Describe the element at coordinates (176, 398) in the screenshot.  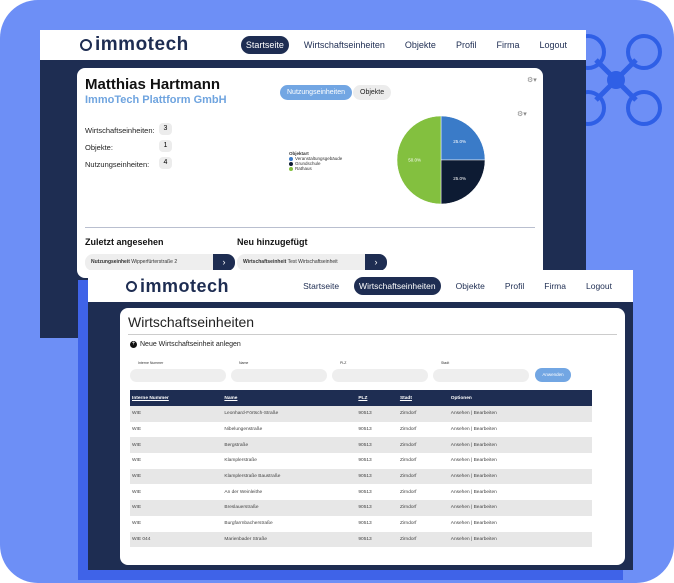
I see `column-header: Interne Nummer` at that location.